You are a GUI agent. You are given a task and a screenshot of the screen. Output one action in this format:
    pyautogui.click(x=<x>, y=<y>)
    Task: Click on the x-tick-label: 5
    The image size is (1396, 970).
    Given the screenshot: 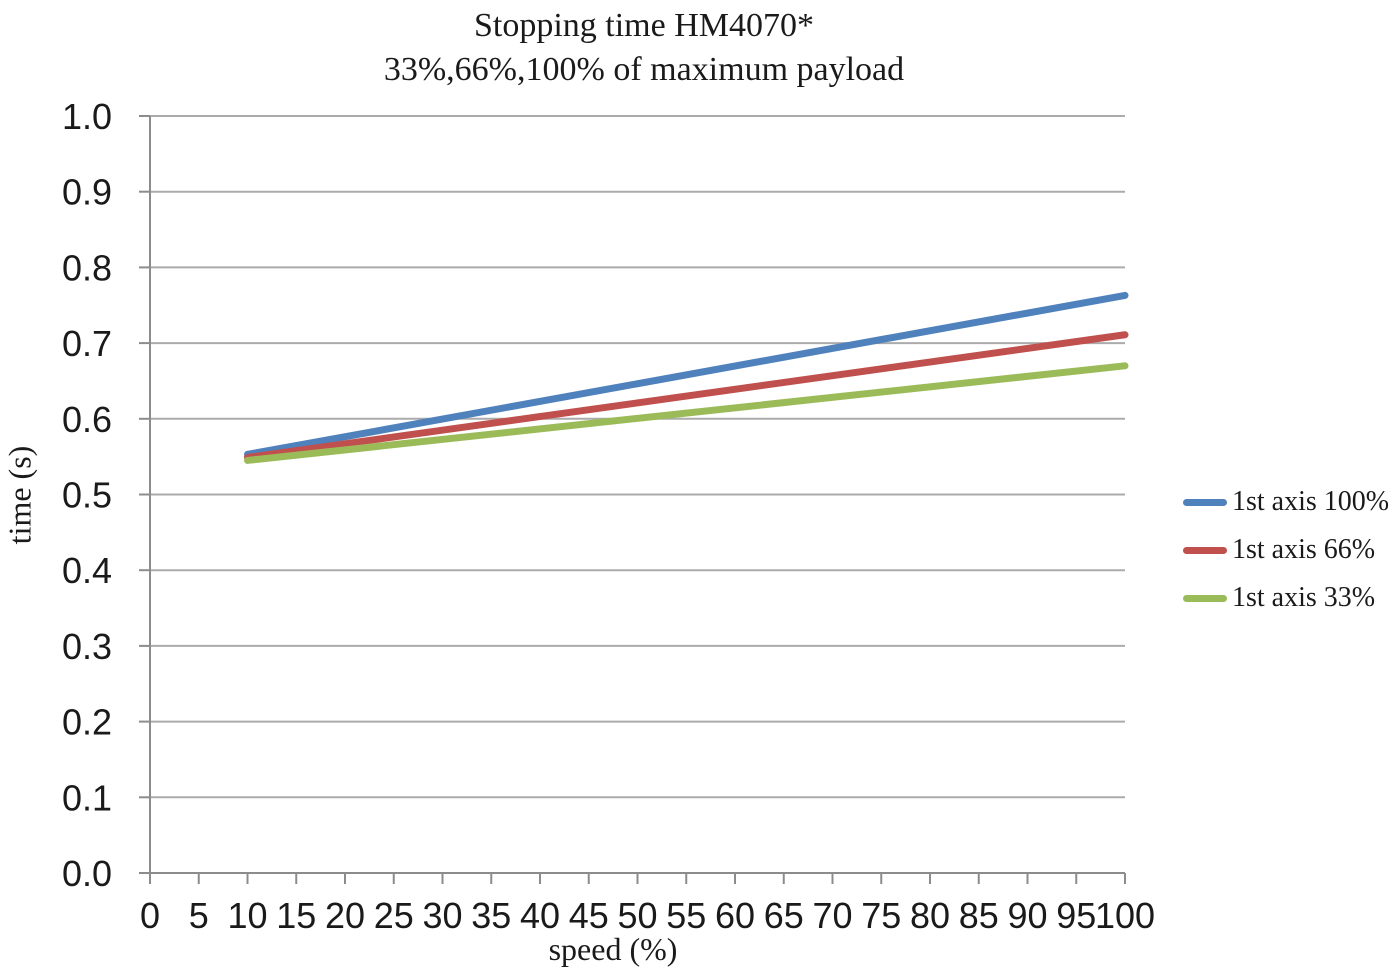 What is the action you would take?
    pyautogui.click(x=199, y=915)
    